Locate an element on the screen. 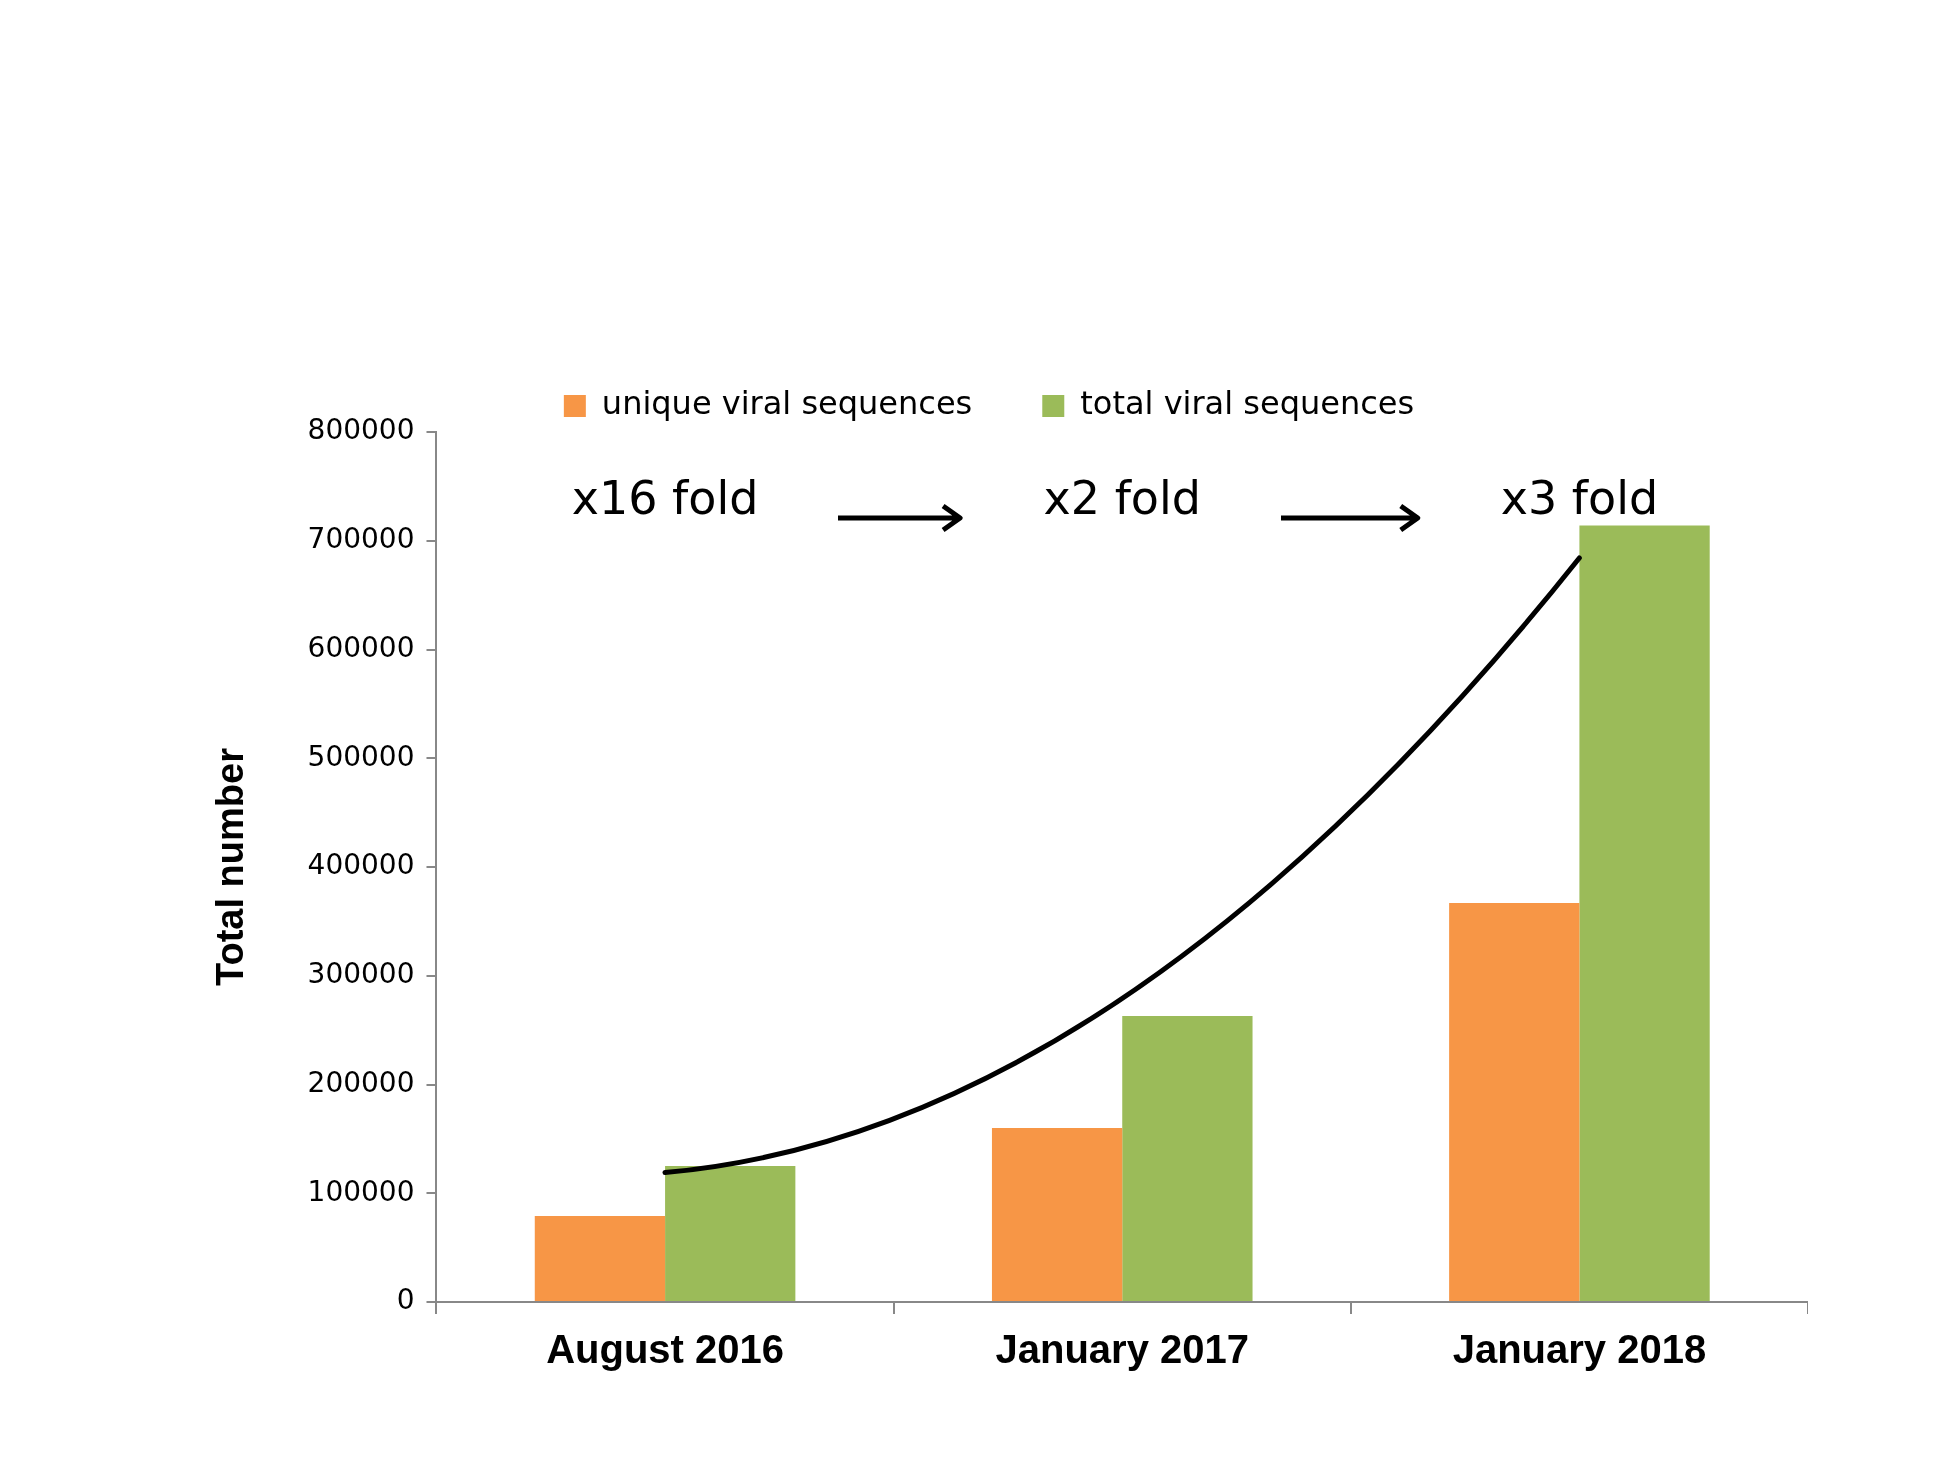 The width and height of the screenshot is (1958, 1470). y-tick-label: 800000 is located at coordinates (361, 430).